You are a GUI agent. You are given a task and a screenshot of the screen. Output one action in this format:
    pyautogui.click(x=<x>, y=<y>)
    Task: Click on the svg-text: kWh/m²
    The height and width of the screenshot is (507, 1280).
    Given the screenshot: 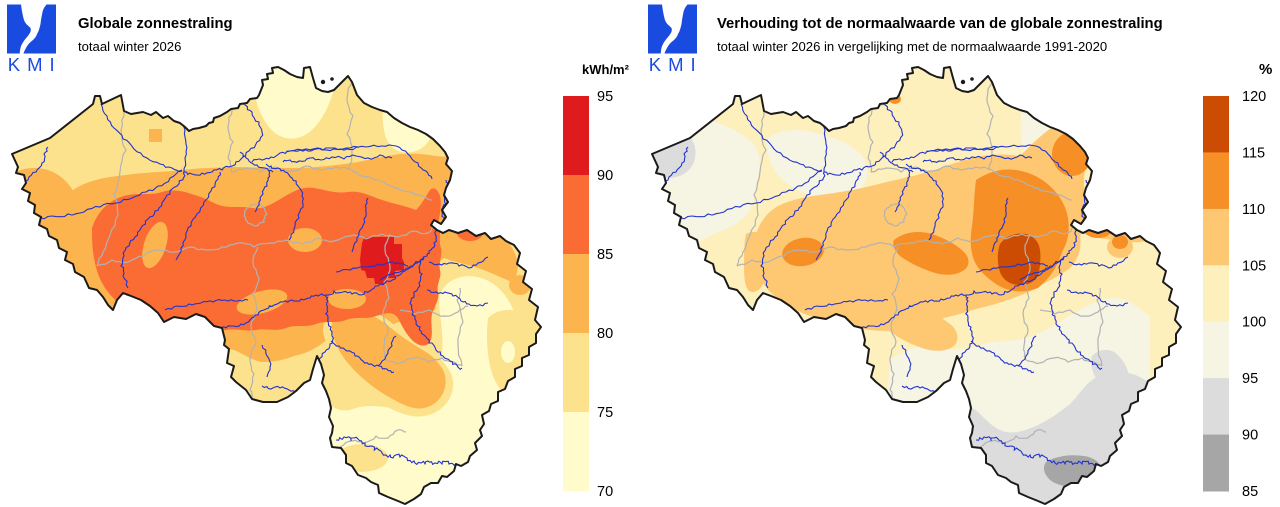 What is the action you would take?
    pyautogui.click(x=606, y=69)
    